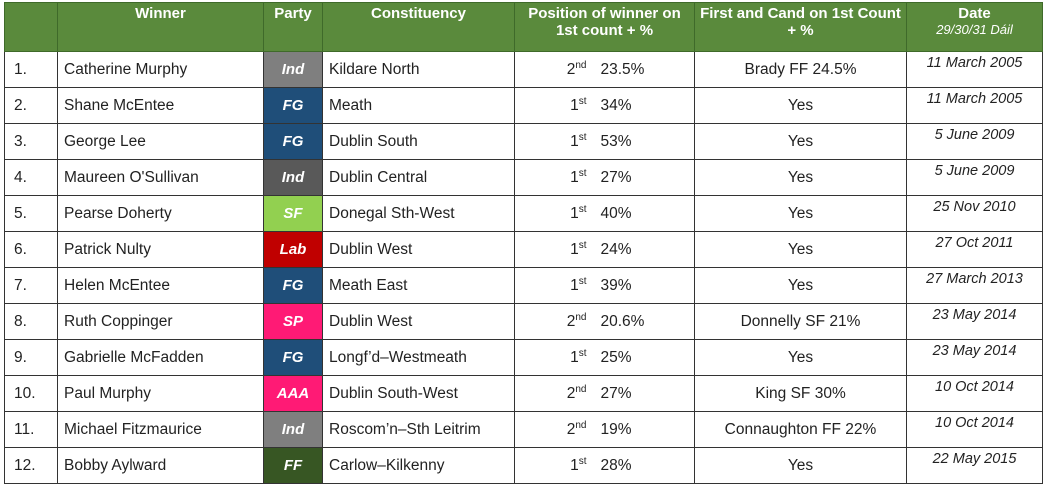 The height and width of the screenshot is (484, 1045). What do you see at coordinates (31, 357) in the screenshot?
I see `row-number: 9.` at bounding box center [31, 357].